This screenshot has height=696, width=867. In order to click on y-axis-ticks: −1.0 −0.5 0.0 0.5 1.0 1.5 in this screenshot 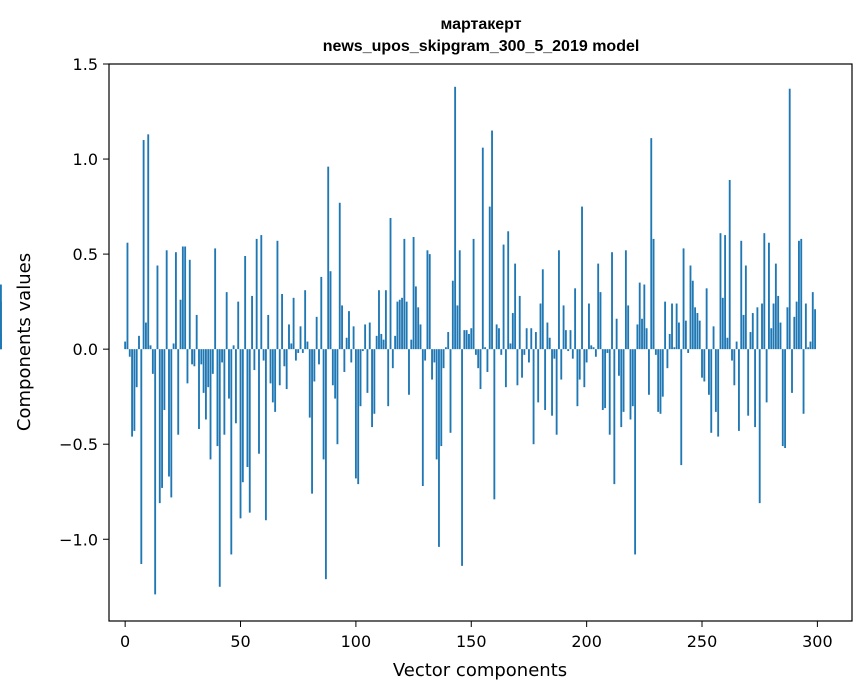, I will do `click(84, 302)`.